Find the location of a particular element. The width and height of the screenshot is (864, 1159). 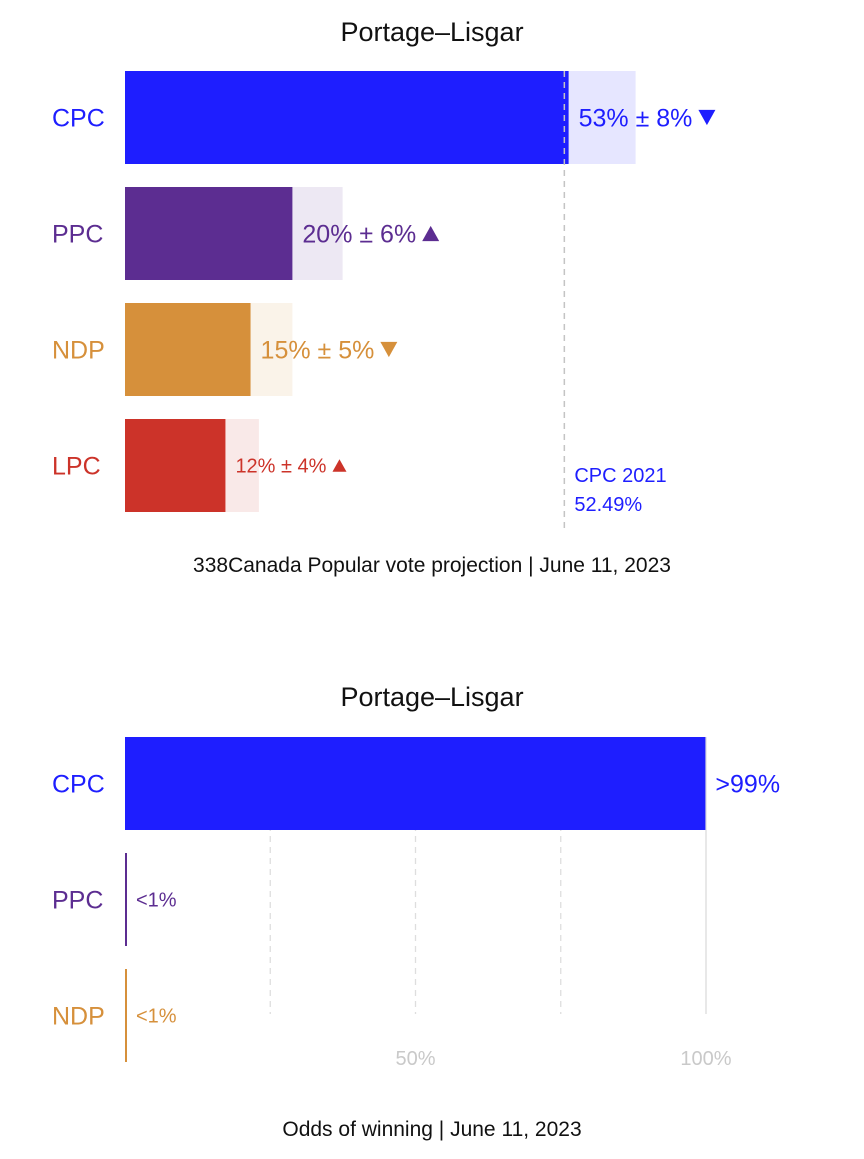

value-label: 20% ± 6% is located at coordinates (359, 235).